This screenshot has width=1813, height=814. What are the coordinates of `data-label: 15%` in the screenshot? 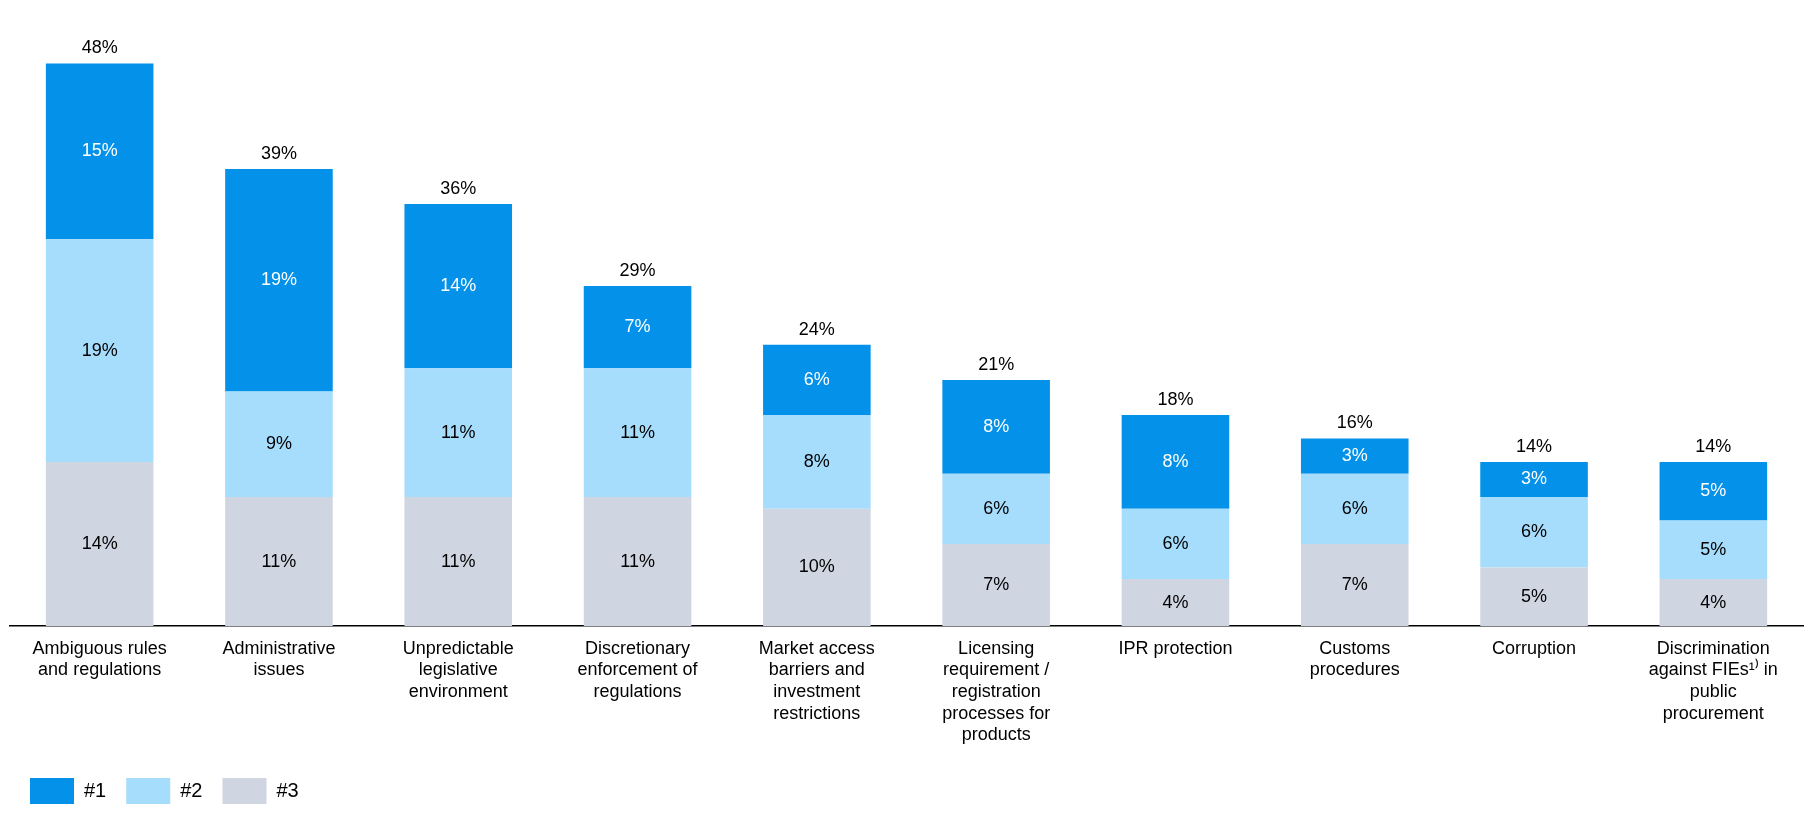 It's located at (99, 150).